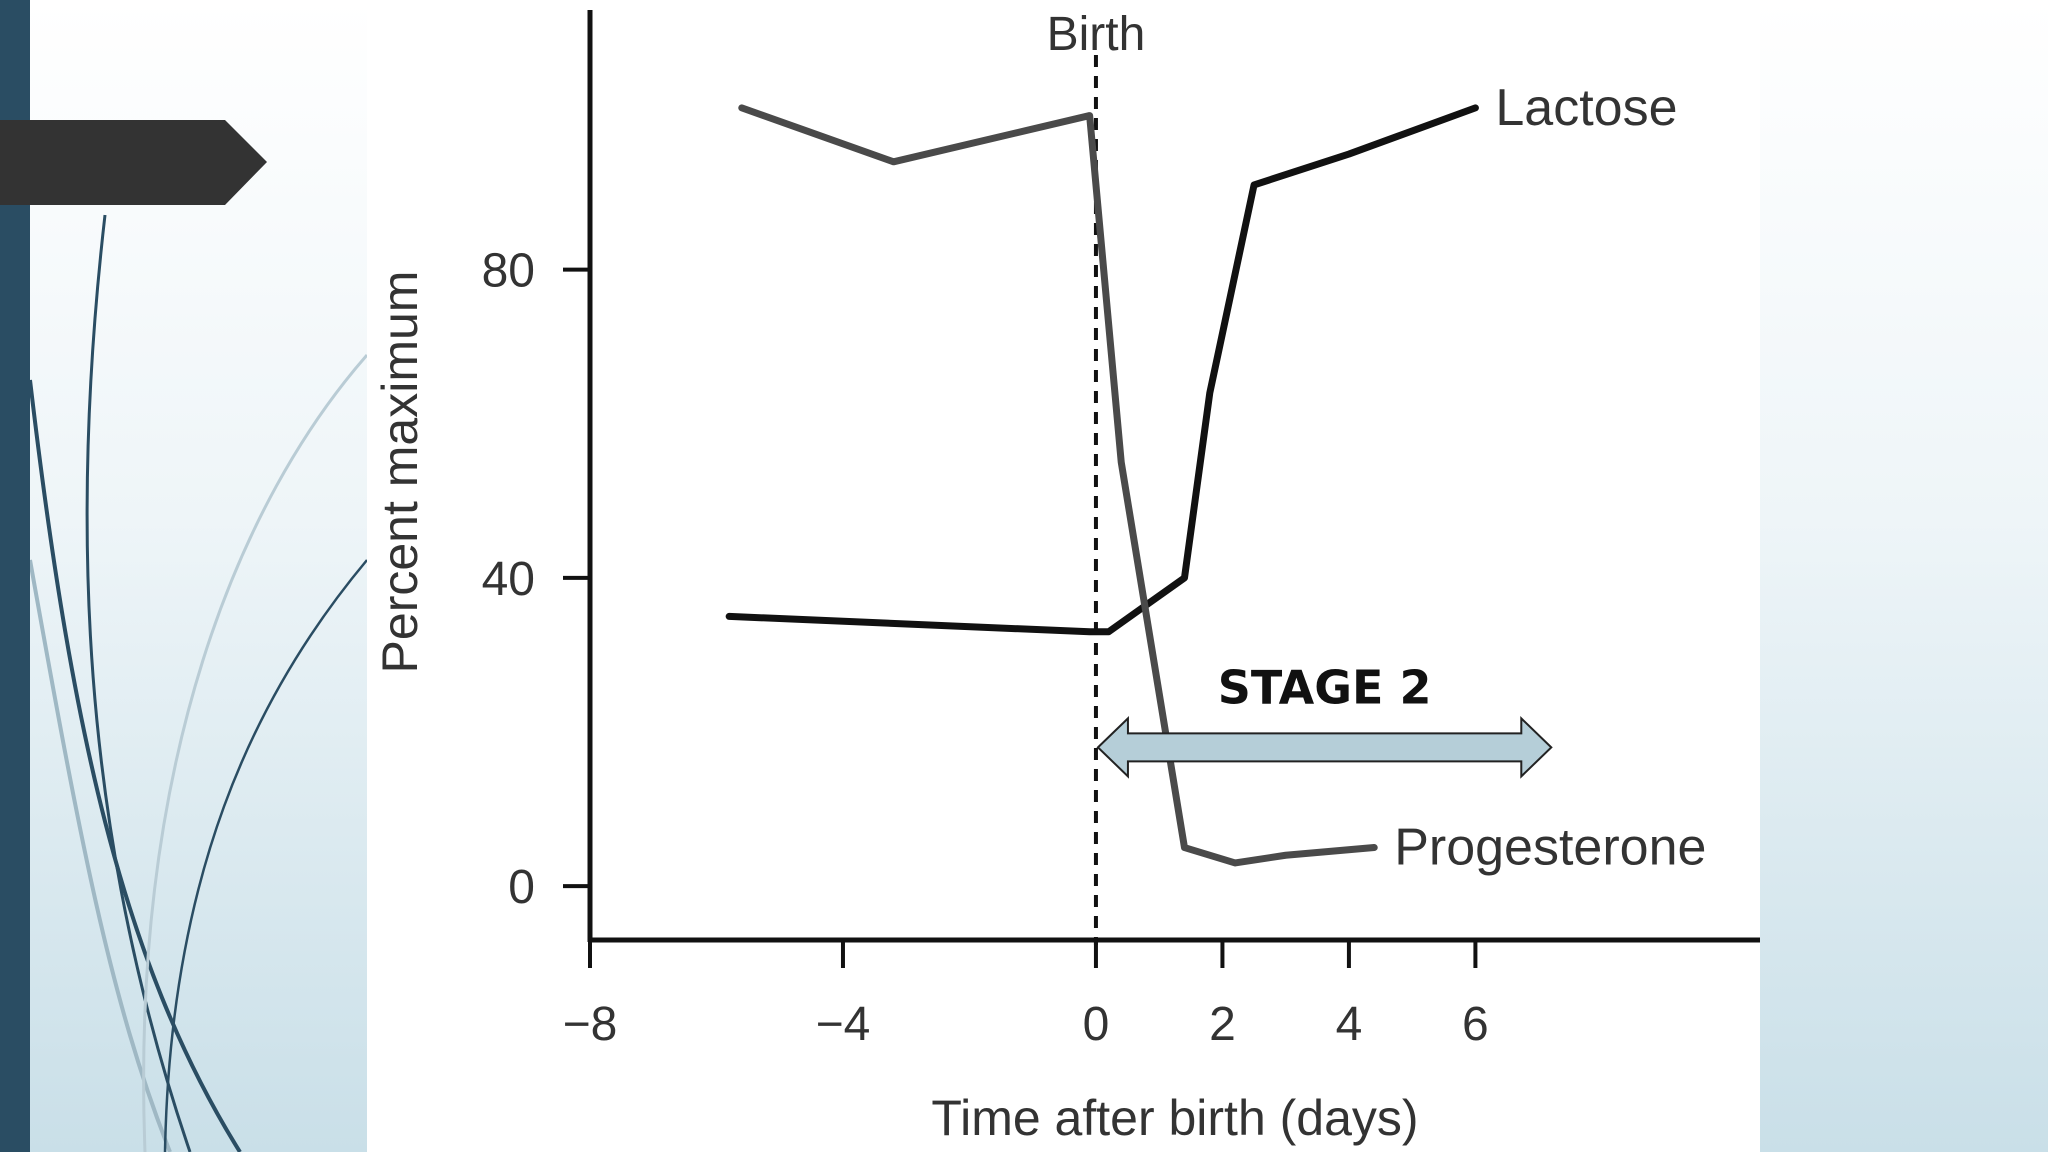 This screenshot has height=1152, width=2048. Describe the element at coordinates (521, 887) in the screenshot. I see `y-tick-label: 0` at that location.